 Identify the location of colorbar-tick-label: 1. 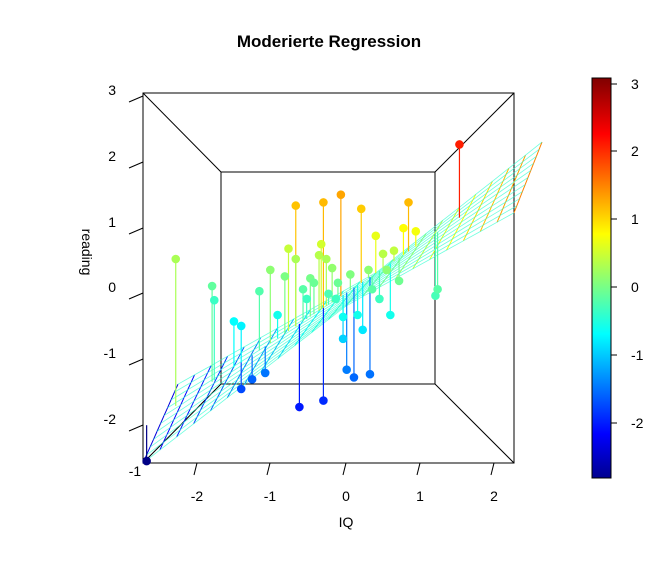
(635, 219).